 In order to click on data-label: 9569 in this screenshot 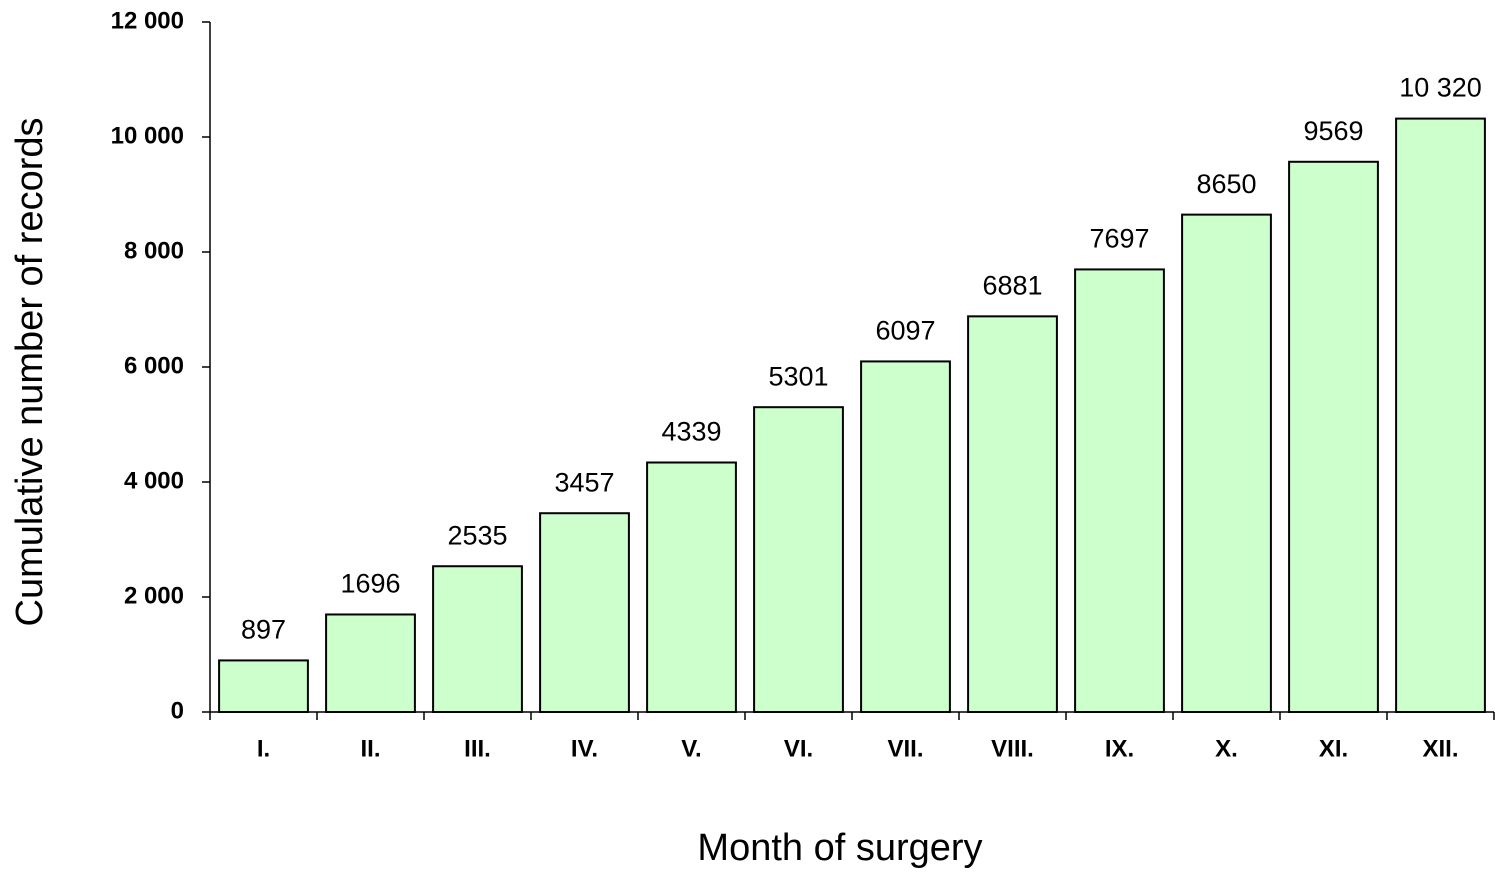, I will do `click(1333, 131)`.